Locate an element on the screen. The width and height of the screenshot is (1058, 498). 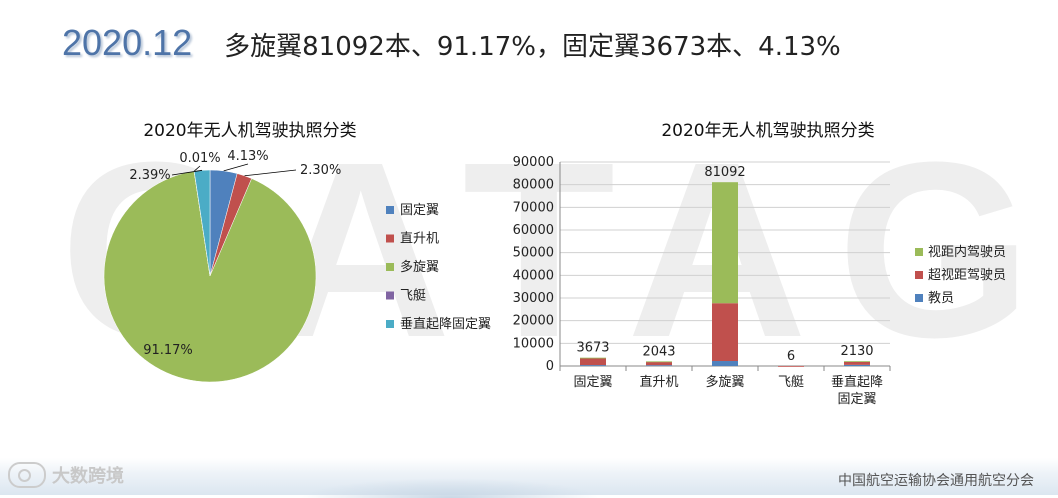
pie-leader-airship is located at coordinates (197, 168).